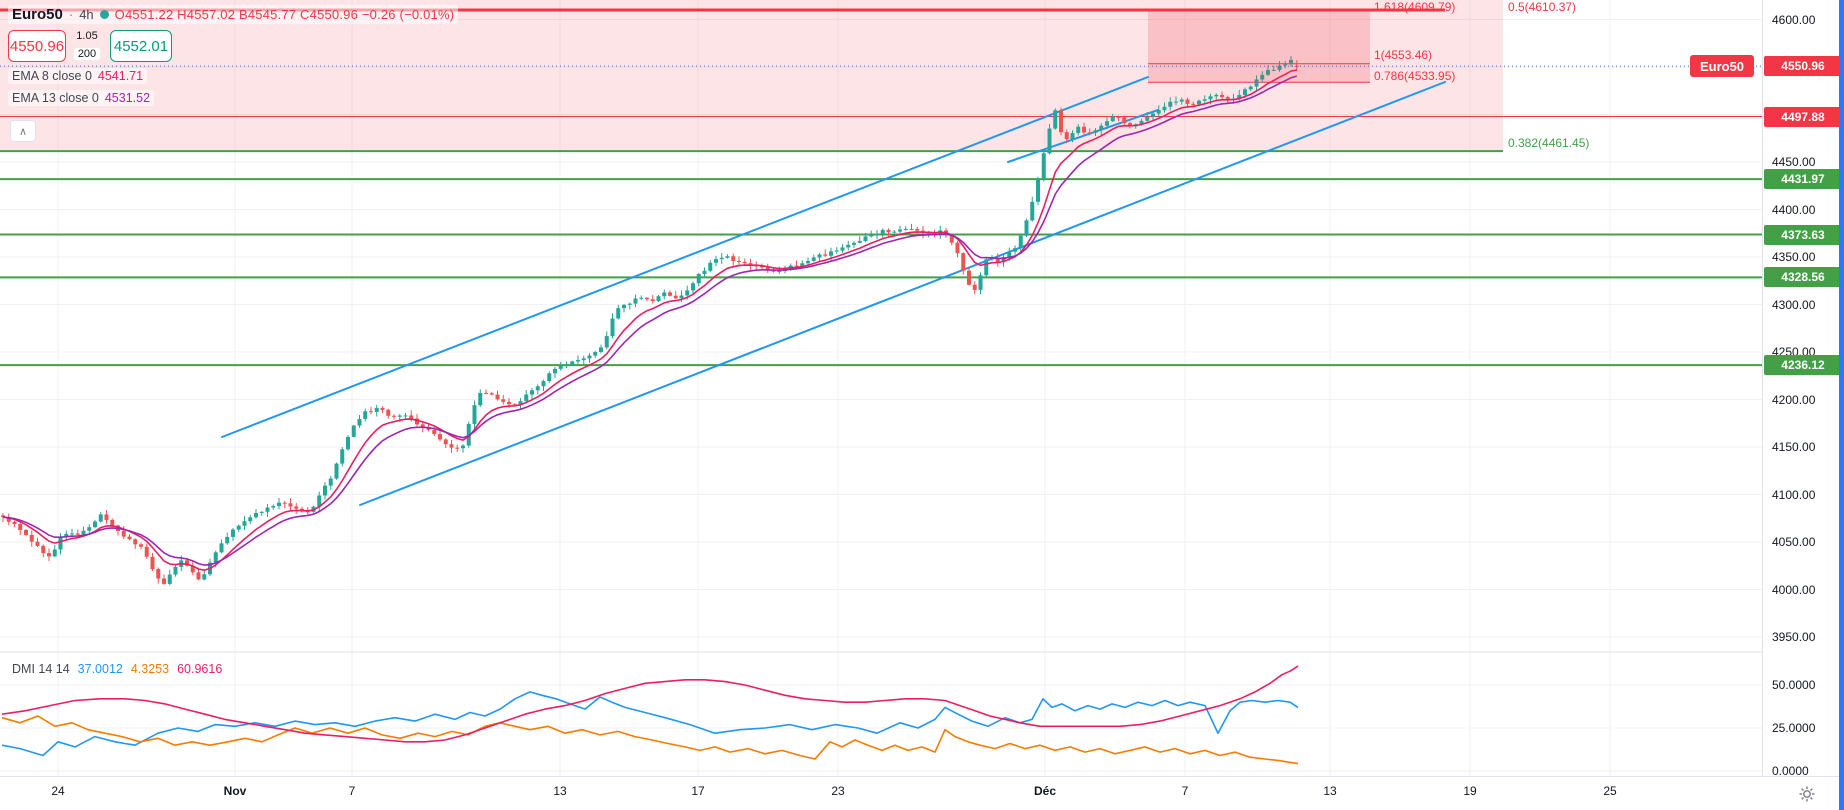 This screenshot has height=810, width=1844. I want to click on price-tag: 4328.56, so click(1803, 277).